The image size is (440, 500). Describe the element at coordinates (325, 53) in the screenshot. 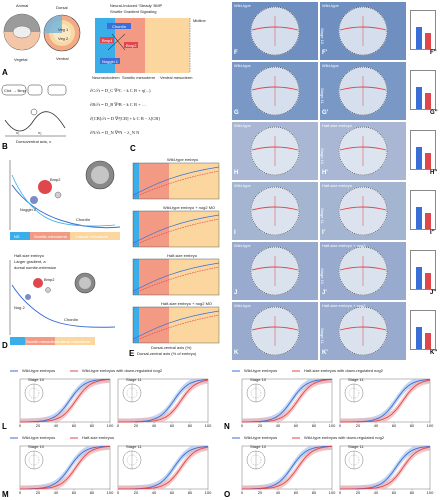

I see `photo-panel-letter: F'` at that location.